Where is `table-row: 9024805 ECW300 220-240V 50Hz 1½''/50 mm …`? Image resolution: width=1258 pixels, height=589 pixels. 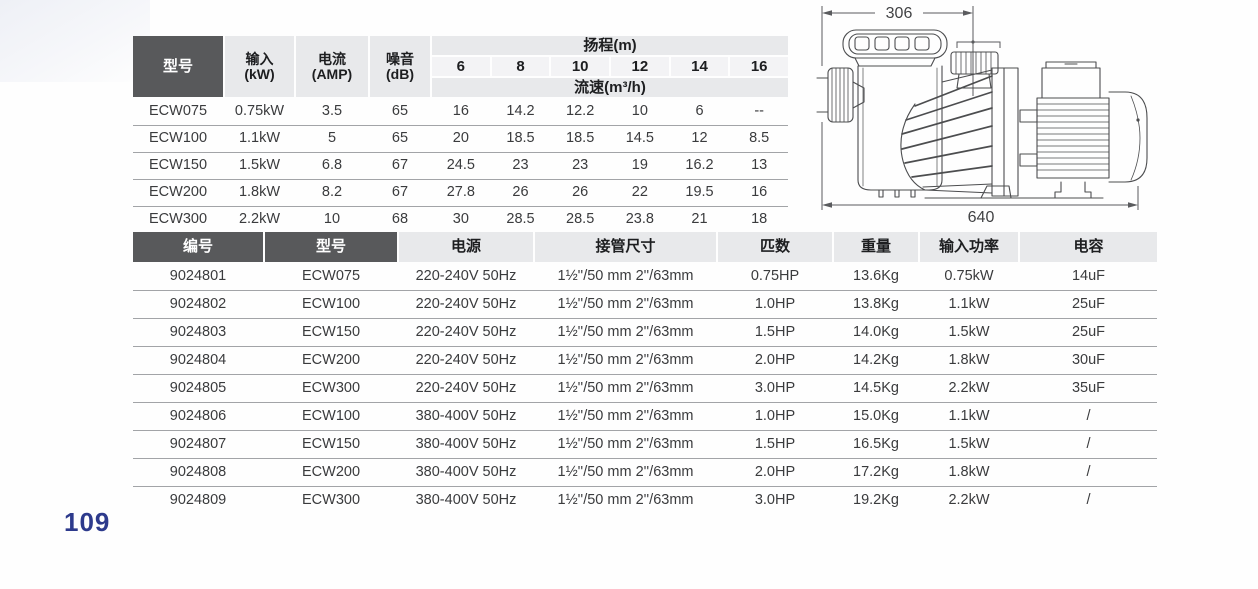 table-row: 9024805 ECW300 220-240V 50Hz 1½''/50 mm … is located at coordinates (645, 388).